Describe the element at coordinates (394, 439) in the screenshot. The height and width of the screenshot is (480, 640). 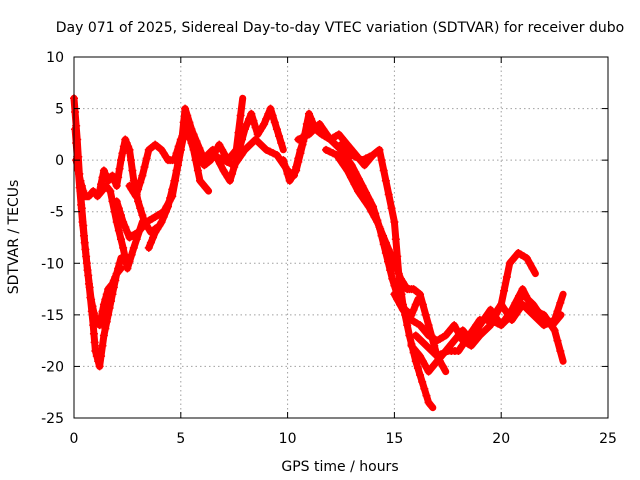
I see `x-tick-label: 15` at that location.